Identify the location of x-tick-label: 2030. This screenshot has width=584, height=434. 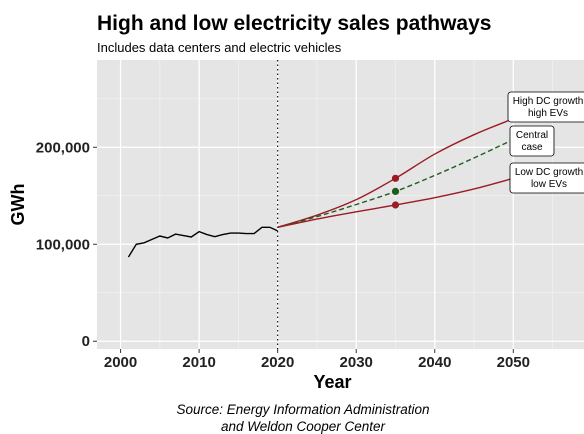
(356, 362).